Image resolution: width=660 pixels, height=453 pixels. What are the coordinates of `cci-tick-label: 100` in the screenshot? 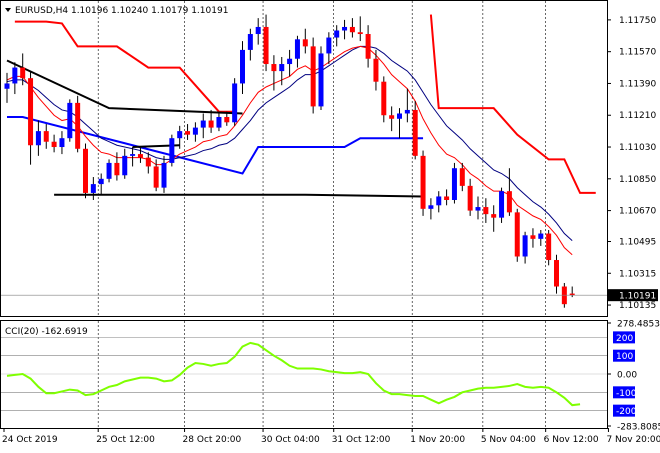 It's located at (624, 357).